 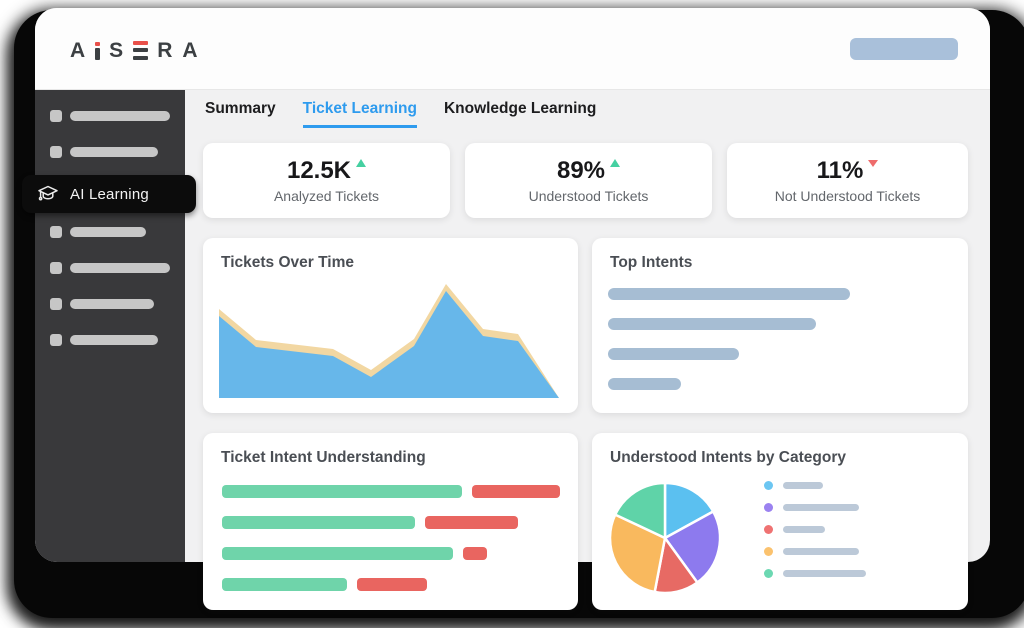 I want to click on header-action-button, so click(x=904, y=48).